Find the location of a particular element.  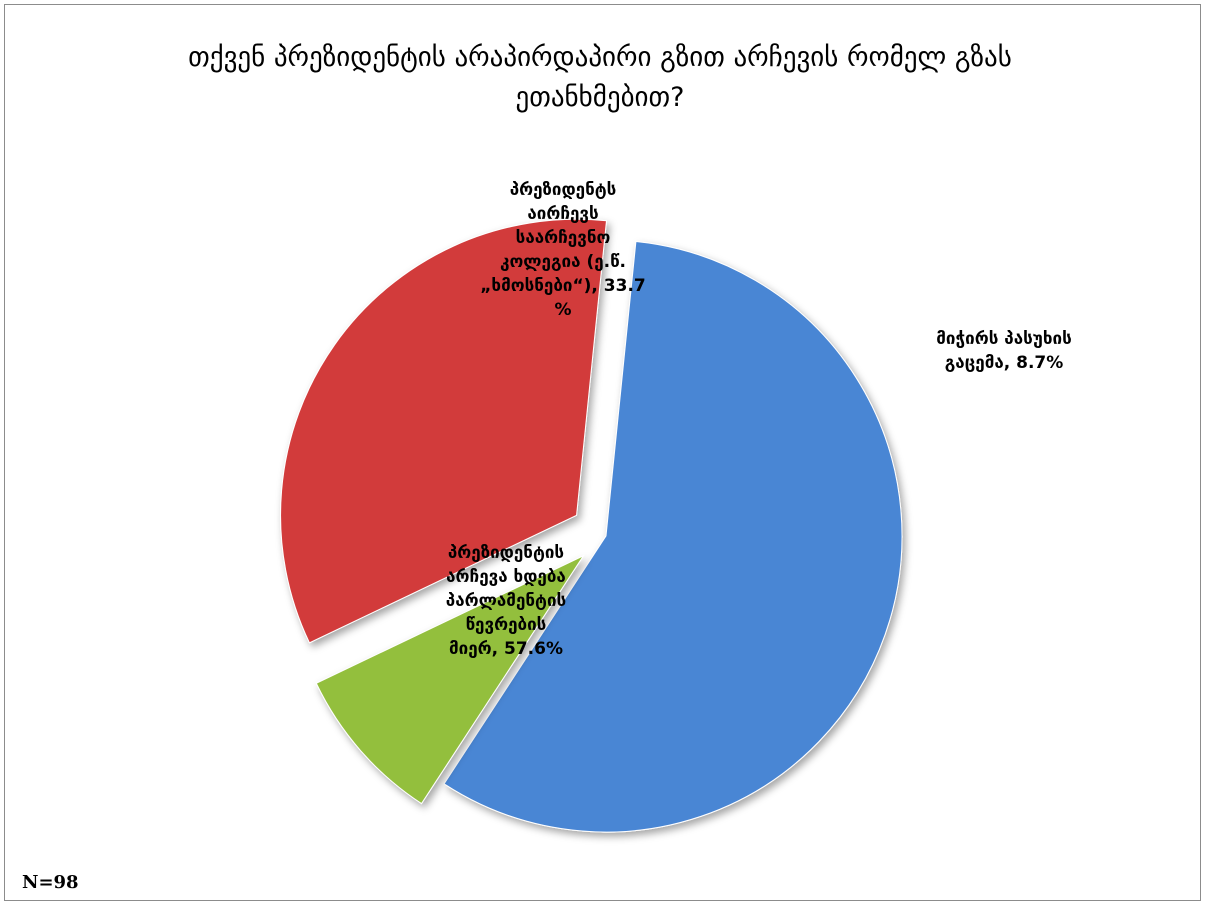

slice-label-line: პარლამენტის is located at coordinates (506, 601).